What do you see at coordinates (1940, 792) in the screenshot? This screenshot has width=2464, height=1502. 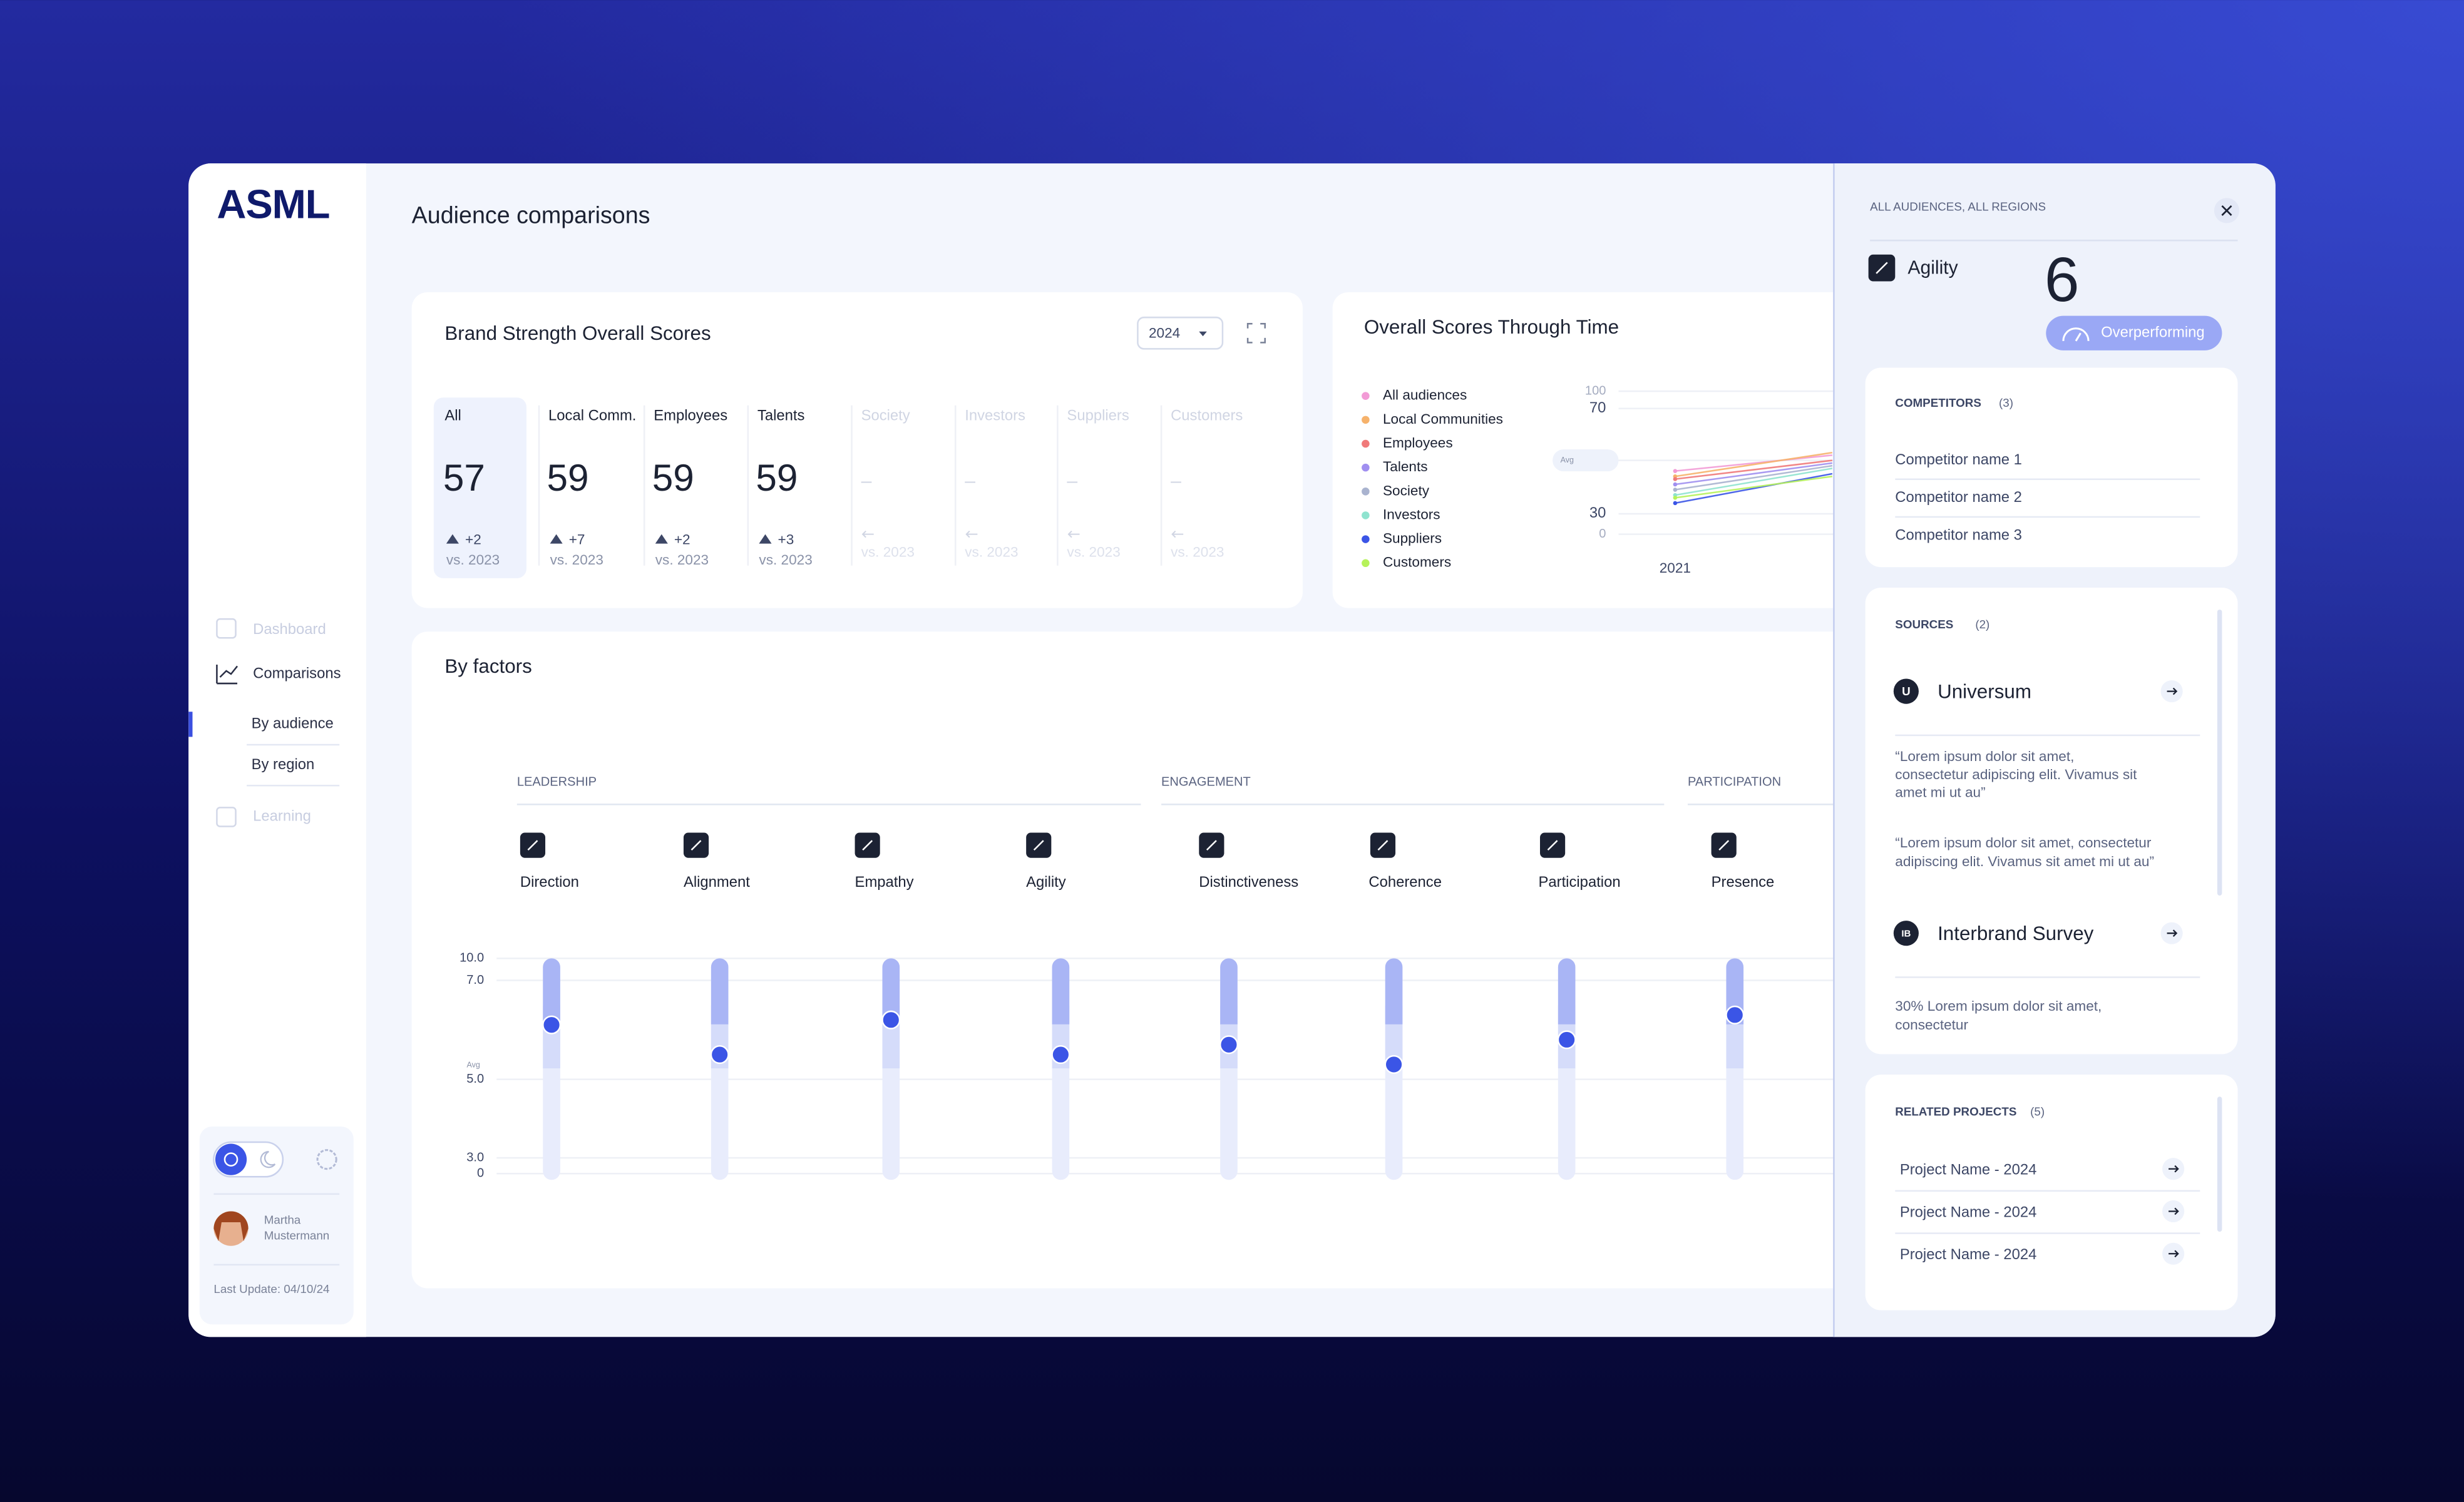 I see `source-quote: amet mi ut au”` at bounding box center [1940, 792].